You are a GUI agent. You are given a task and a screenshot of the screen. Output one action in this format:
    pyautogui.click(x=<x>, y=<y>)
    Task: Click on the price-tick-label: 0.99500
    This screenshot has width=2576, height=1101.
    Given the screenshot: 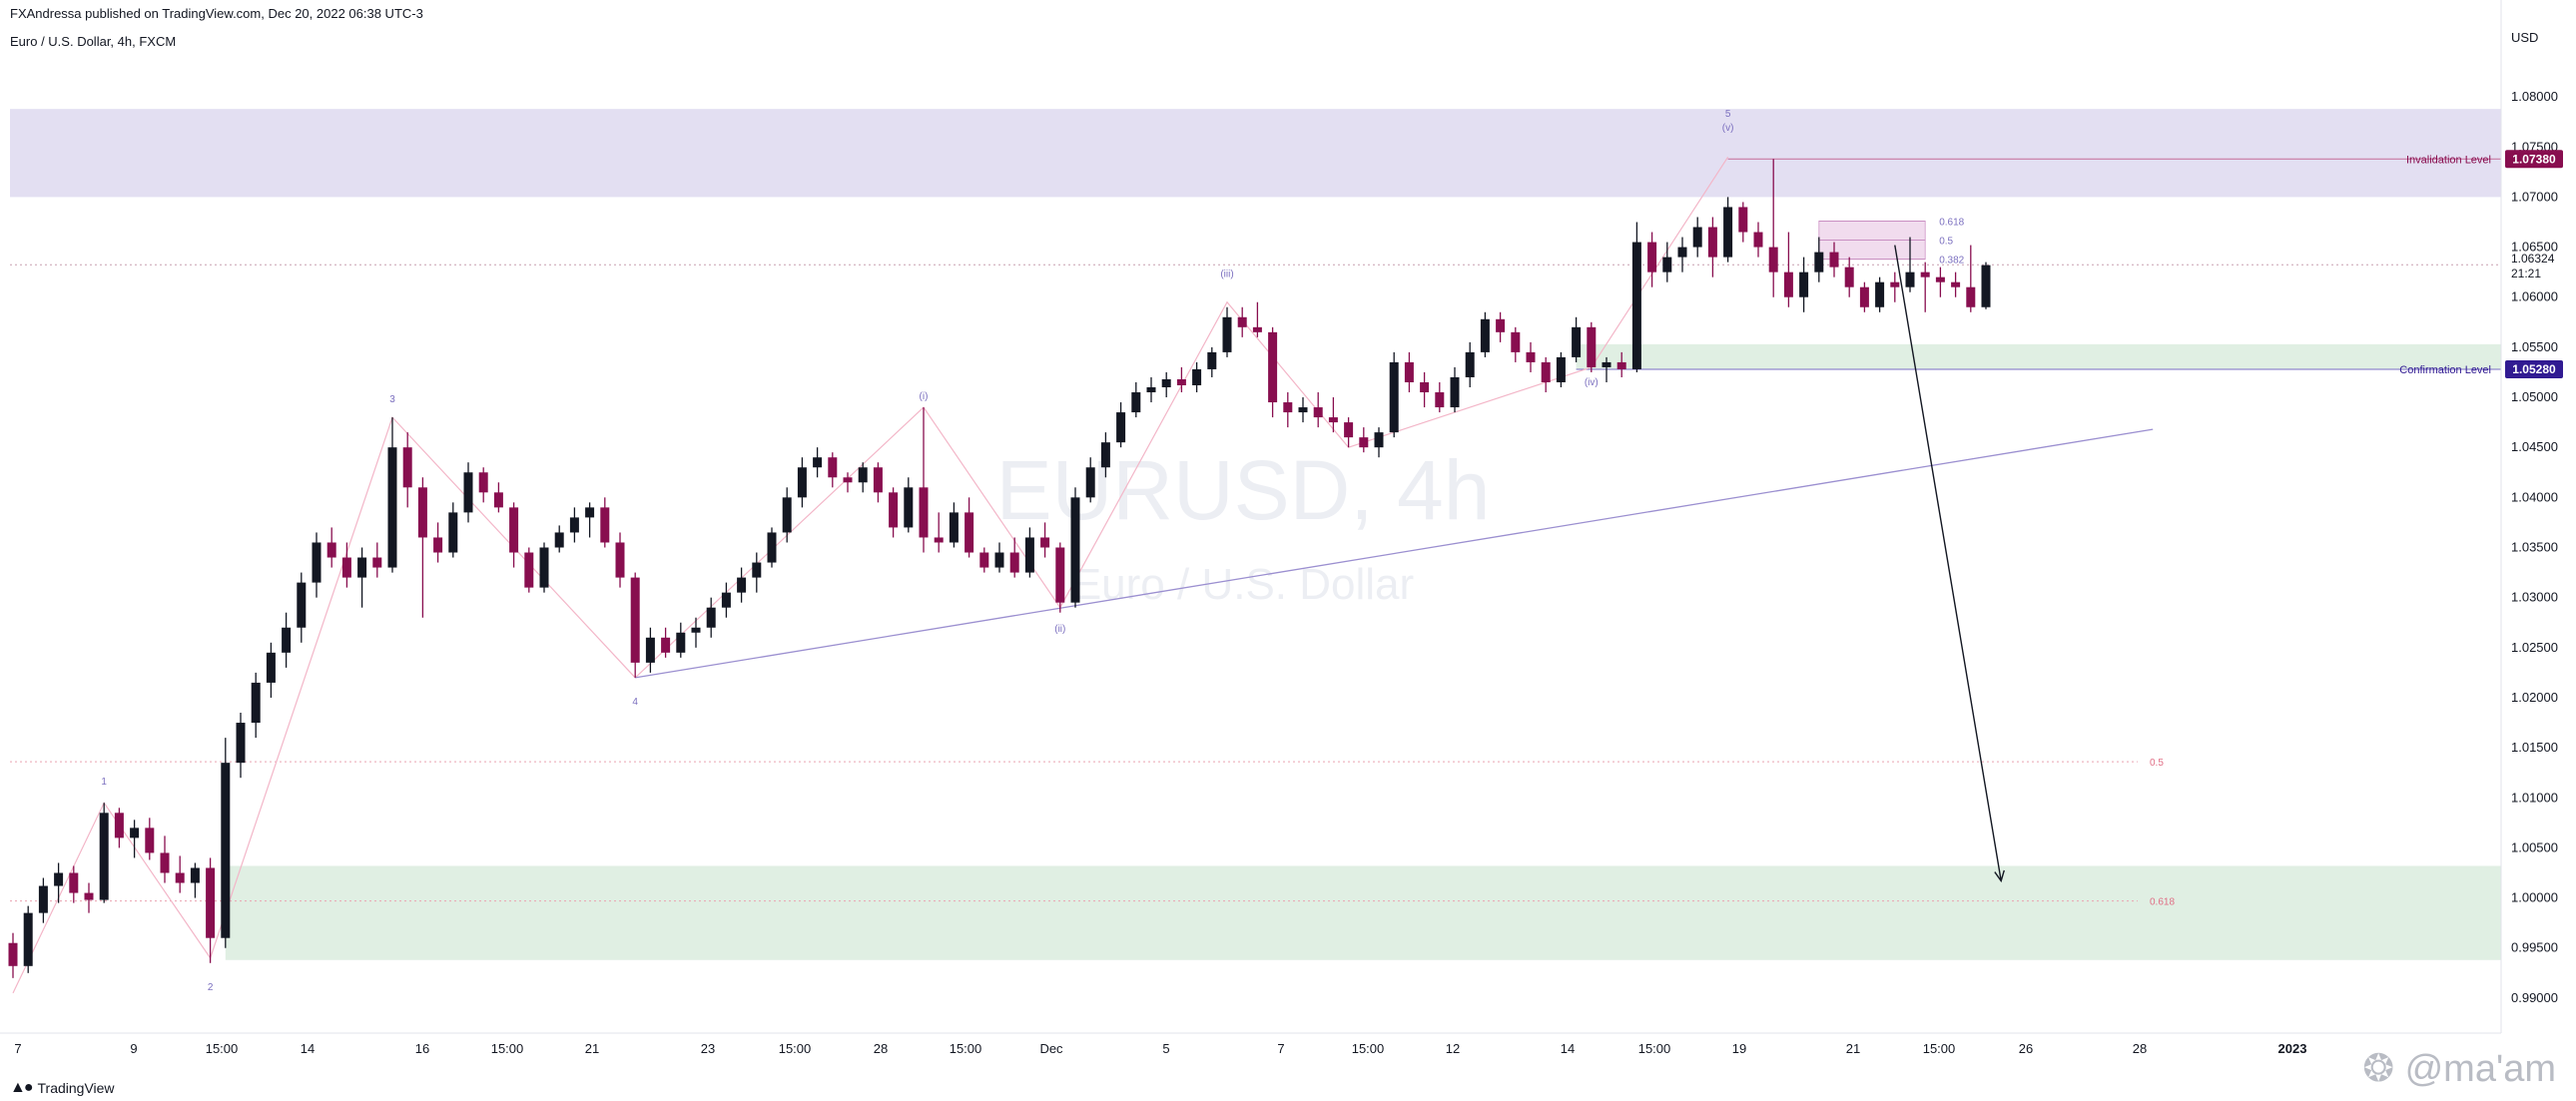 What is the action you would take?
    pyautogui.click(x=2534, y=947)
    